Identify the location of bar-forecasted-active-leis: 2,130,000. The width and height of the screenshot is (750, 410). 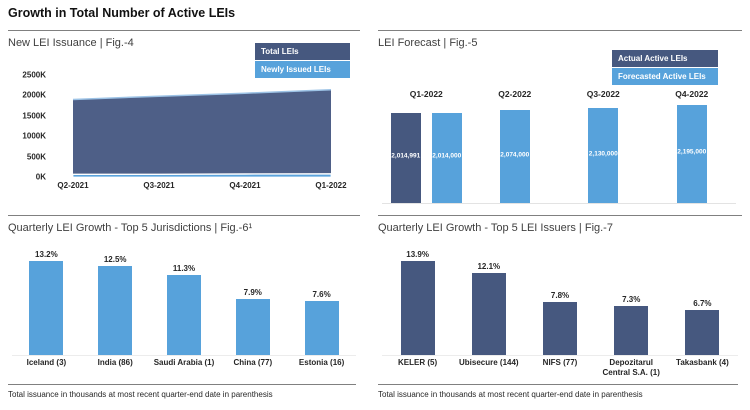
(603, 155).